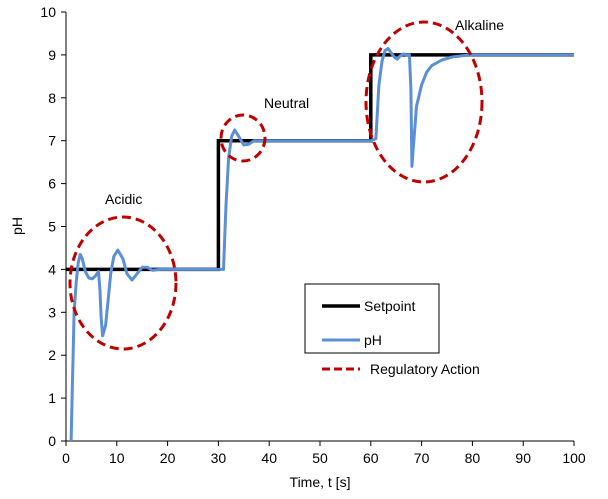  Describe the element at coordinates (52, 312) in the screenshot. I see `y-tick-label: 3` at that location.